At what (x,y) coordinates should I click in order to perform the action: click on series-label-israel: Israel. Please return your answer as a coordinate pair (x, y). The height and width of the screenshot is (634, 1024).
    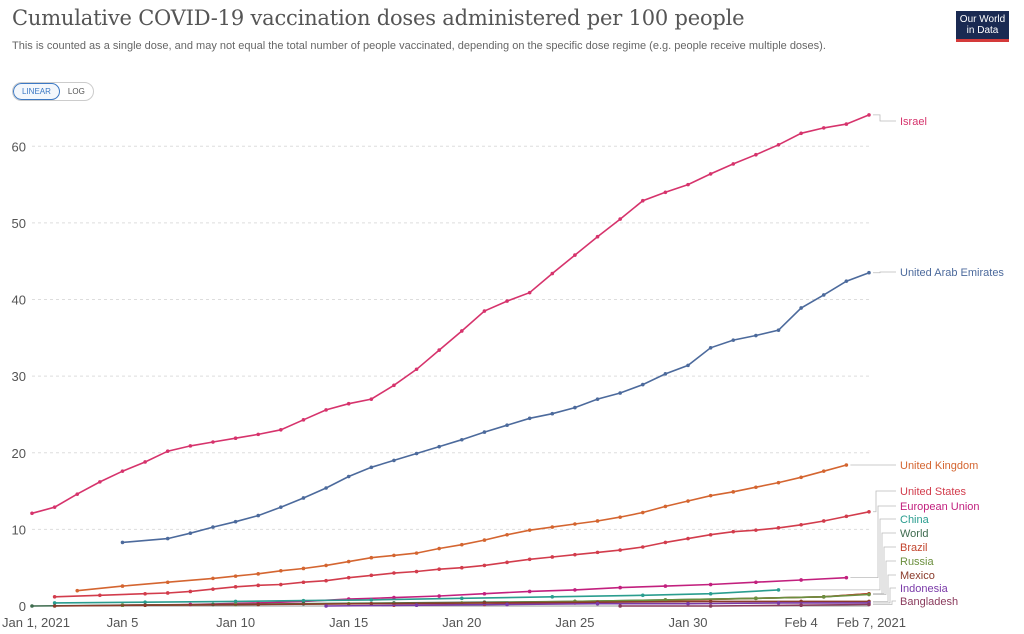
    Looking at the image, I should click on (913, 122).